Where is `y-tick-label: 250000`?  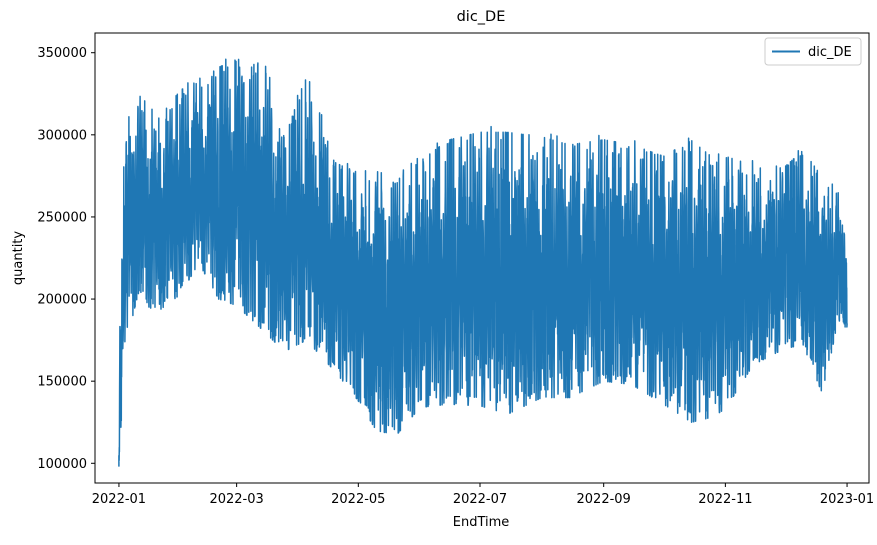
y-tick-label: 250000 is located at coordinates (62, 217).